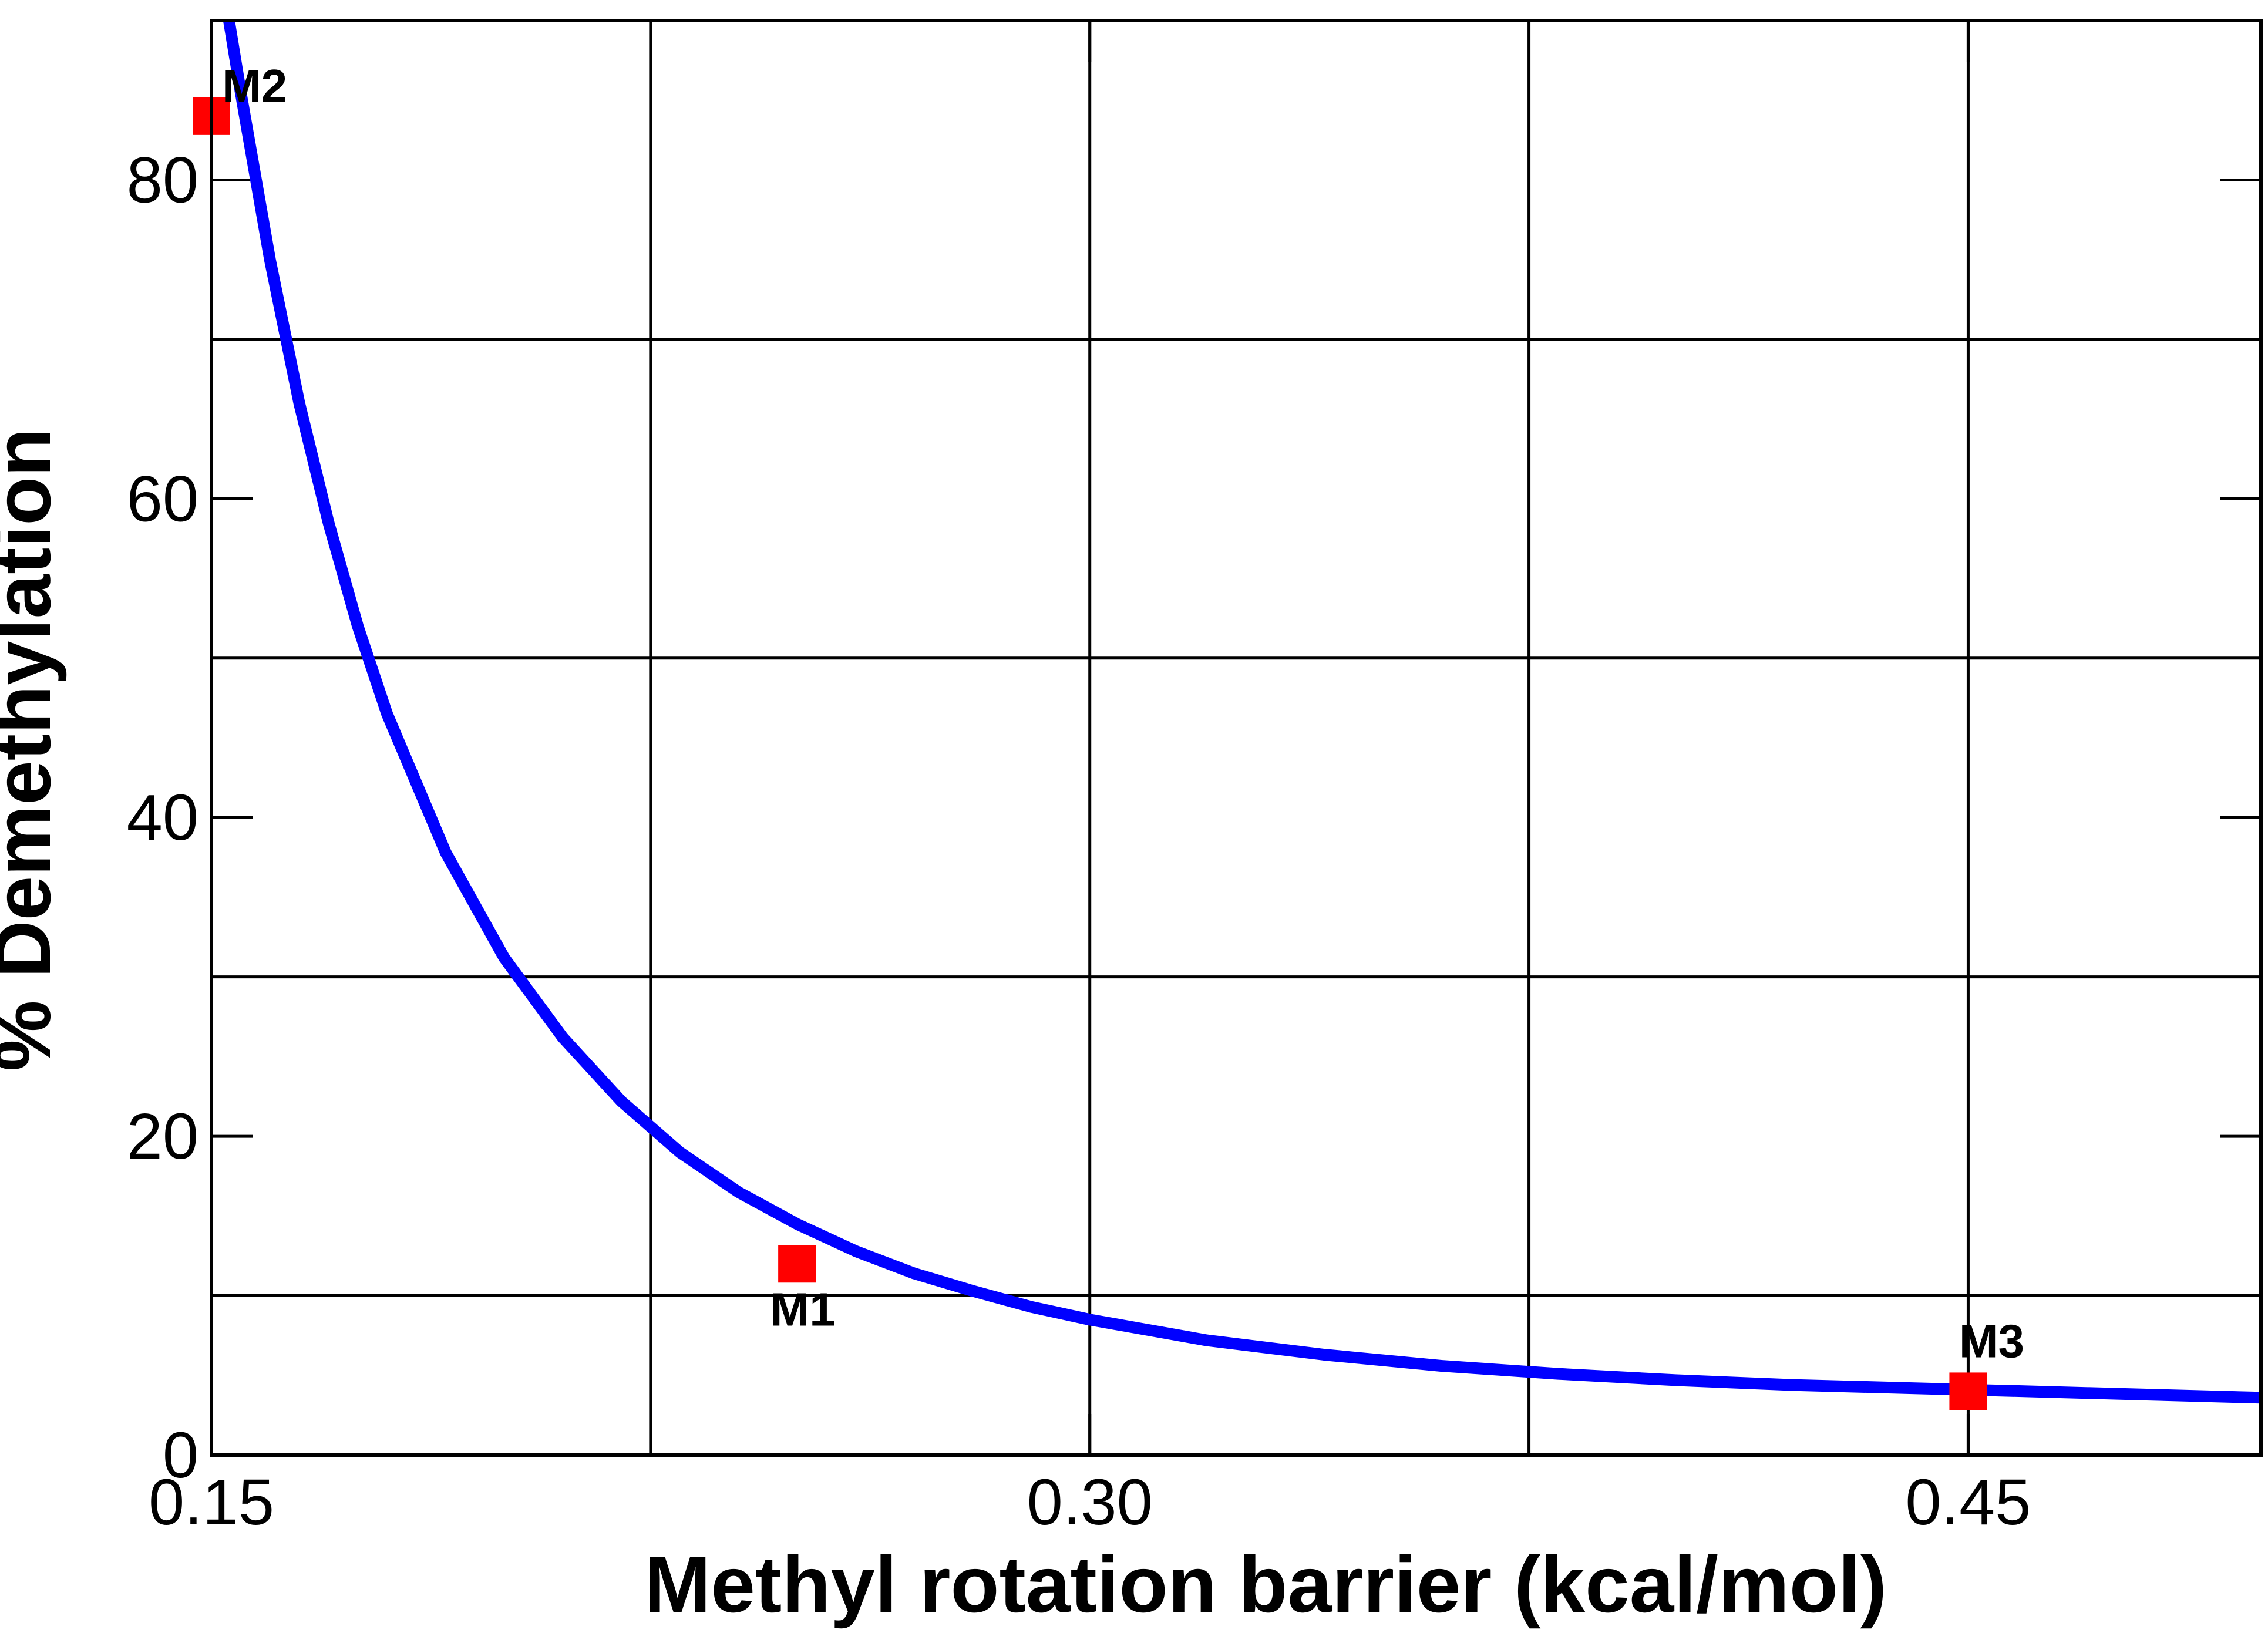  Describe the element at coordinates (797, 1264) in the screenshot. I see `data-point-m1` at that location.